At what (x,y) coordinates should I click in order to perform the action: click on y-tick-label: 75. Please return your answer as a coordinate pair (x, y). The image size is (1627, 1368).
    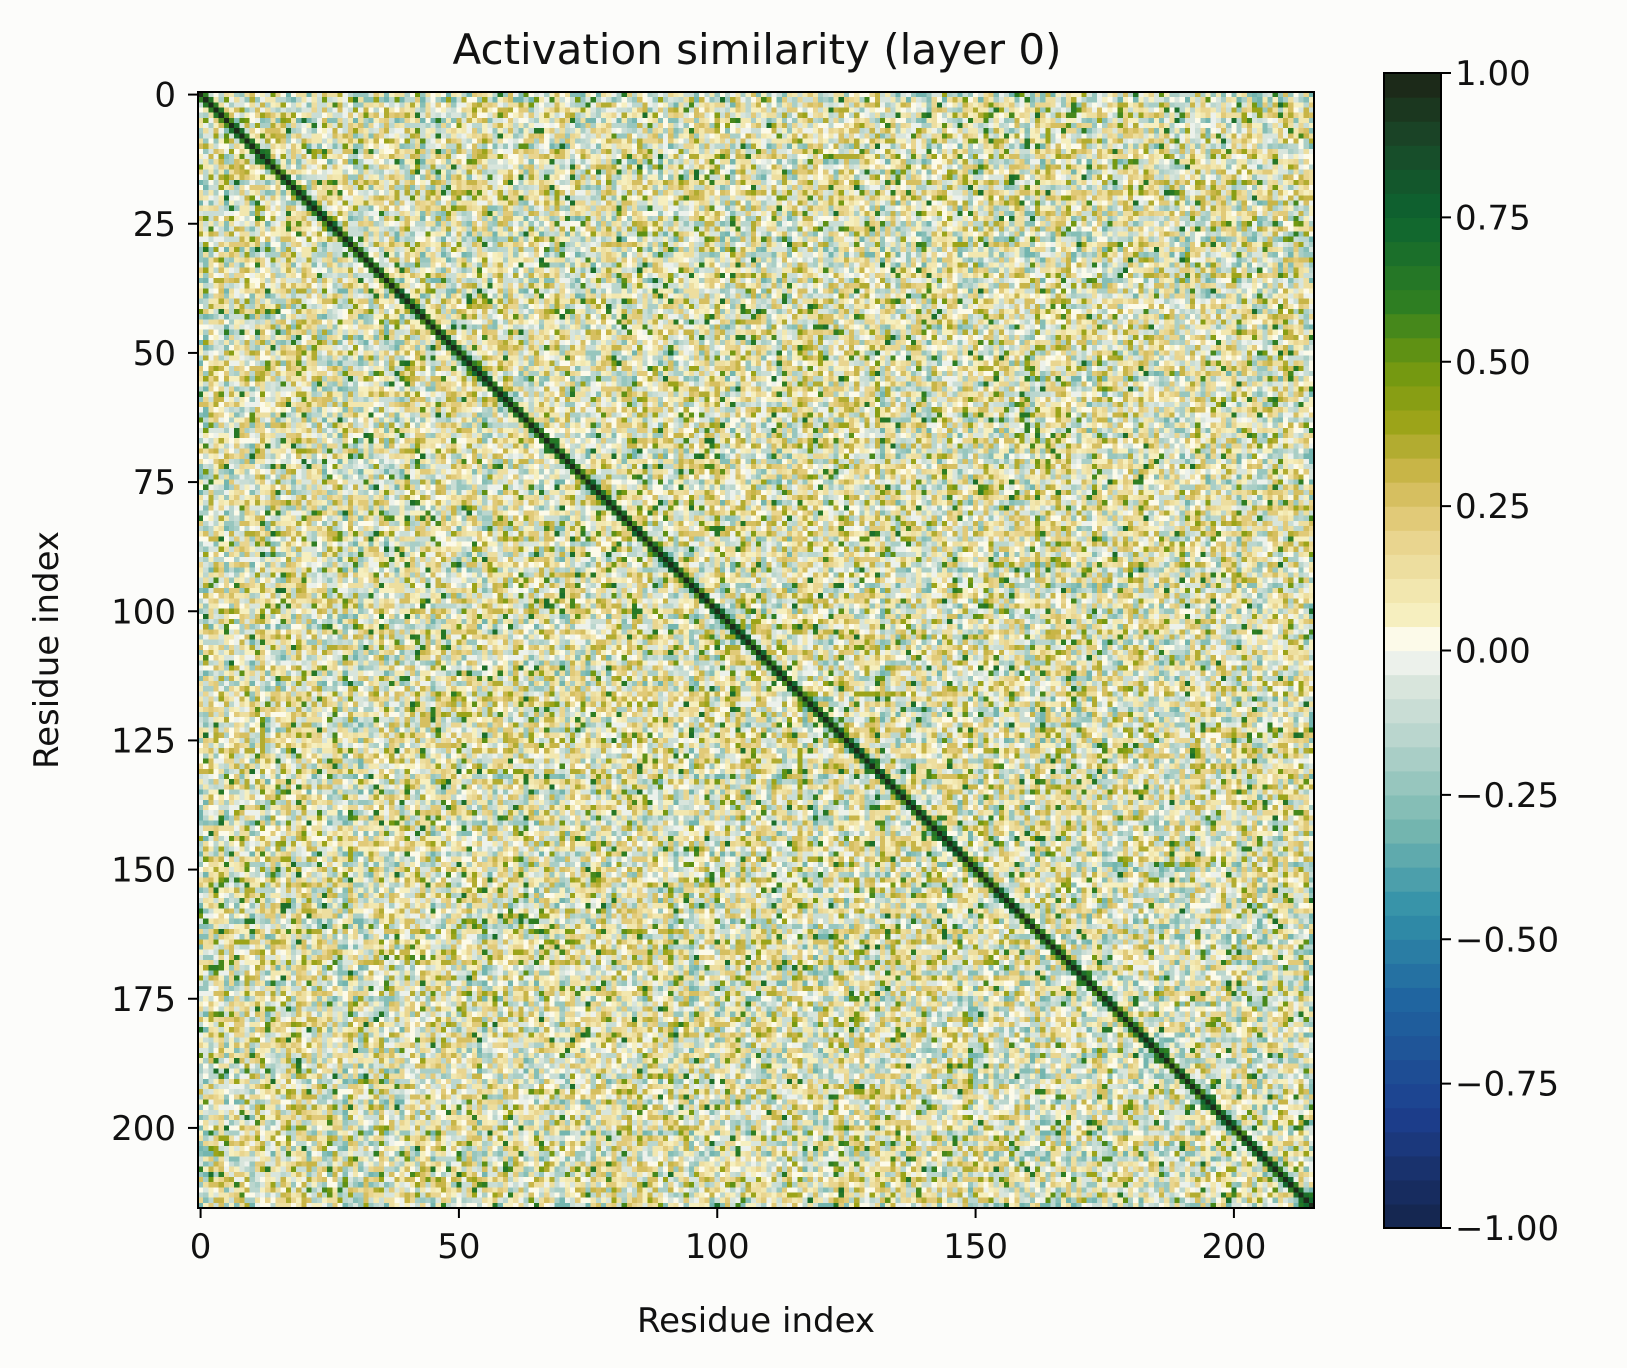
    Looking at the image, I should click on (154, 483).